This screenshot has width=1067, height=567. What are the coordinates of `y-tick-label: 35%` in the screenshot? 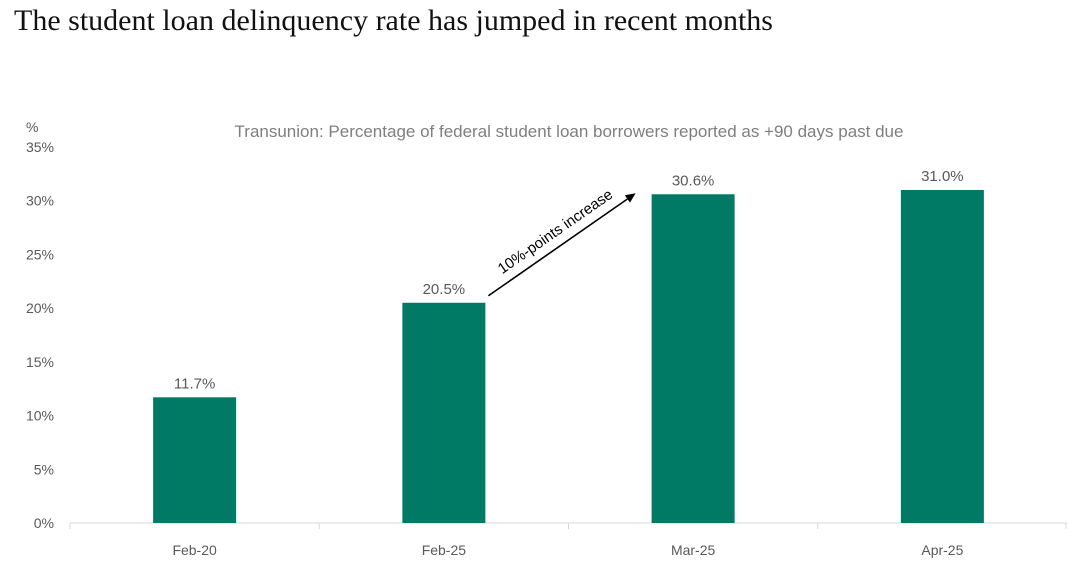 It's located at (40, 147).